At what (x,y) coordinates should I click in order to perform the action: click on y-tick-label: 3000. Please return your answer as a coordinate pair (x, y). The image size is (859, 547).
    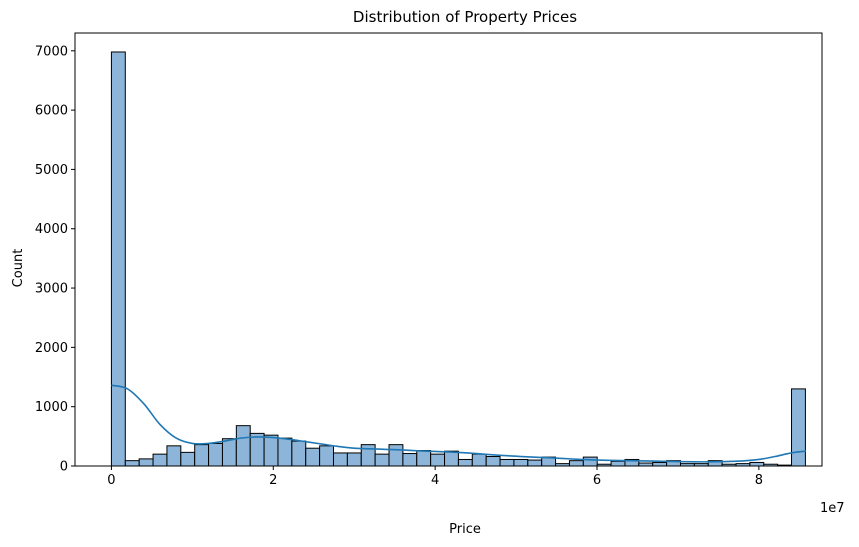
    Looking at the image, I should click on (51, 289).